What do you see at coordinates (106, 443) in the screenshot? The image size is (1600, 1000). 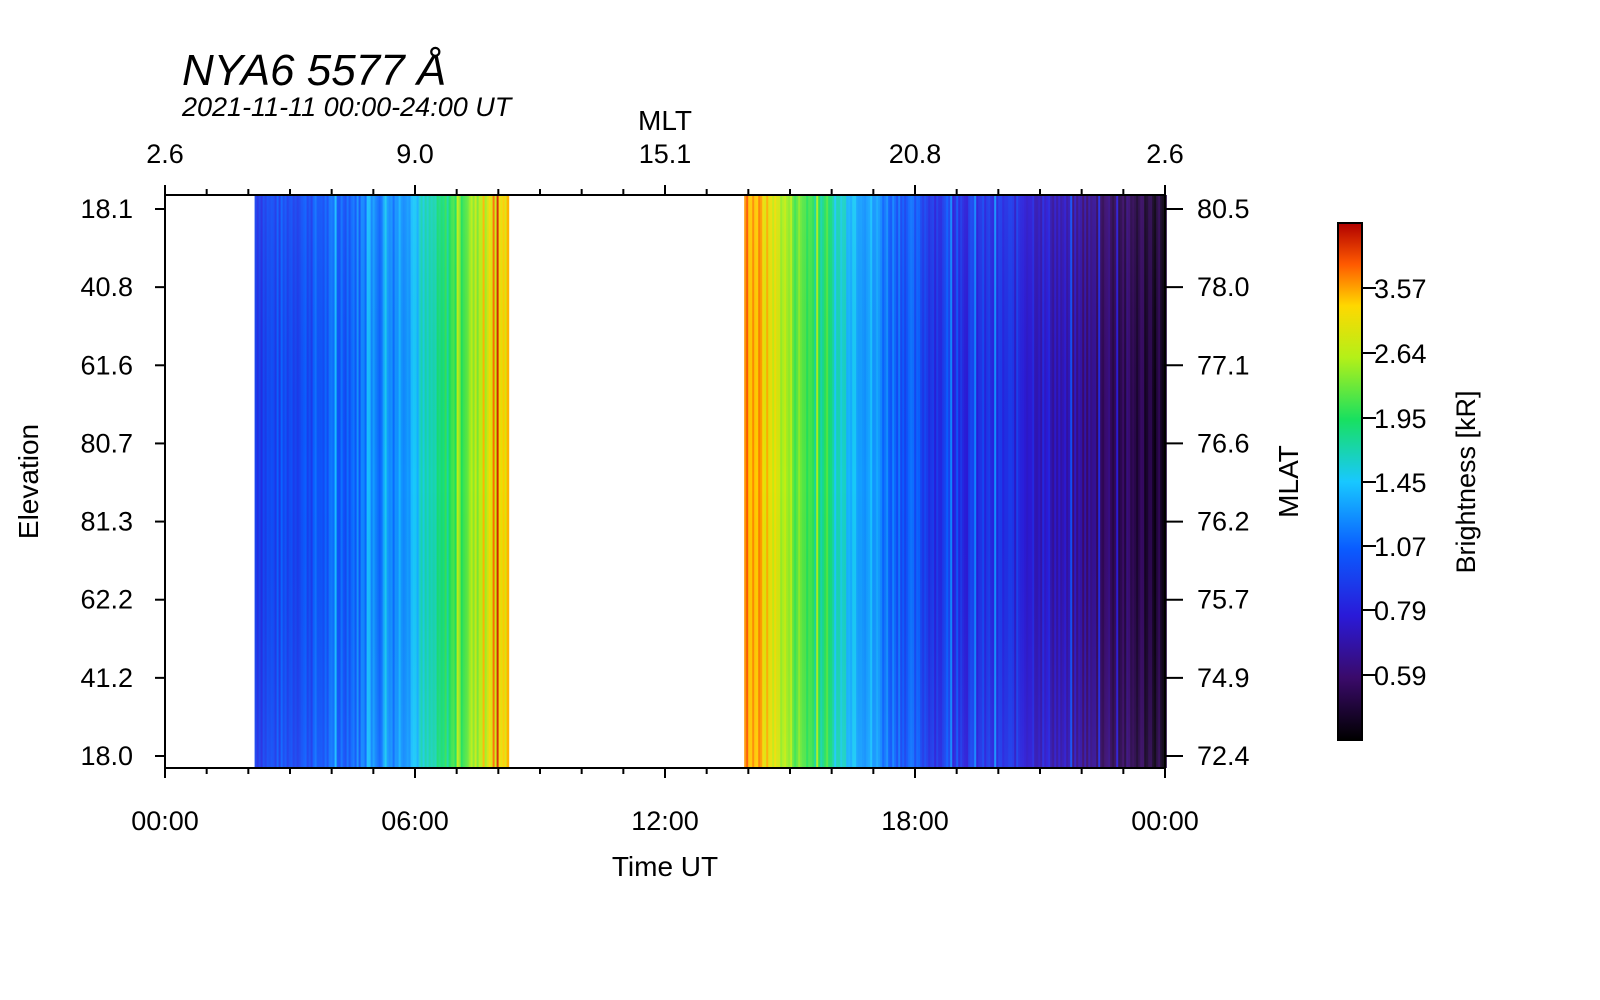 I see `elevation-tick-label: 80.7` at bounding box center [106, 443].